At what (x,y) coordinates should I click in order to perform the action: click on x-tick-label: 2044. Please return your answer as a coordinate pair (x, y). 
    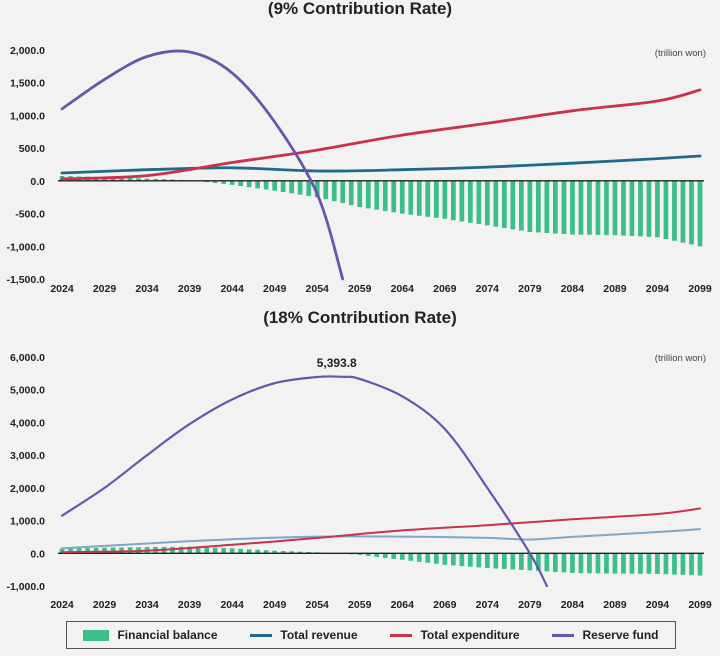
    Looking at the image, I should click on (232, 289).